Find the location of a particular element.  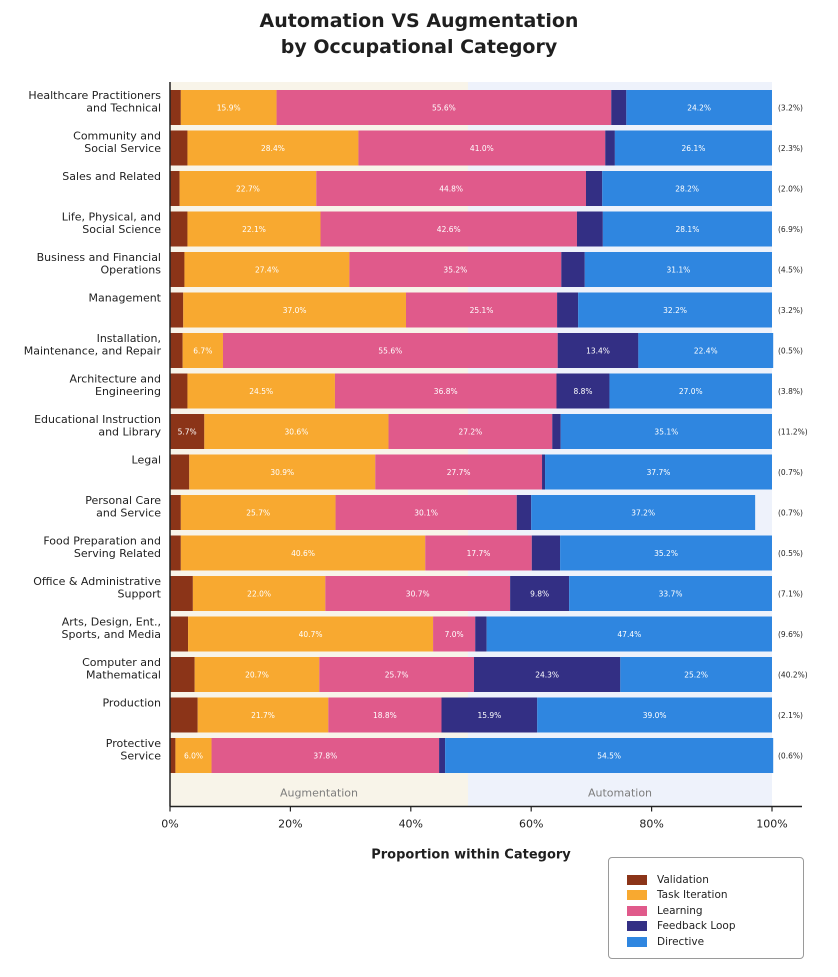

category-label: Educational Instruction and Library is located at coordinates (97, 426).